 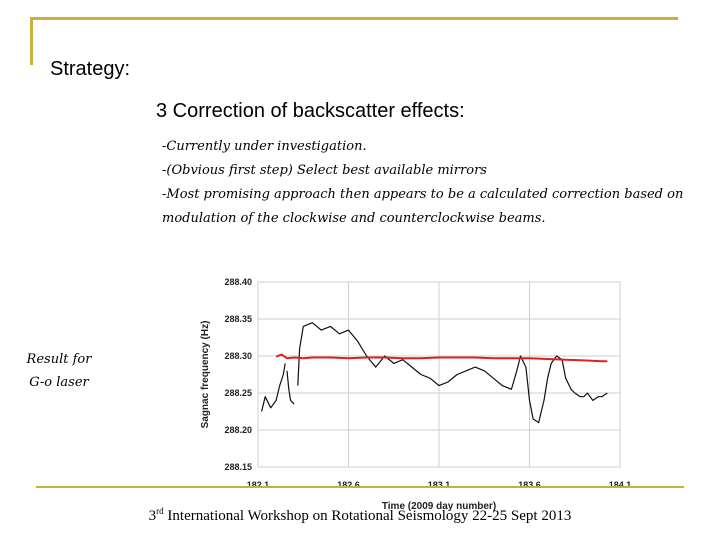 What do you see at coordinates (59, 382) in the screenshot?
I see `result-label-line: G-o laser` at bounding box center [59, 382].